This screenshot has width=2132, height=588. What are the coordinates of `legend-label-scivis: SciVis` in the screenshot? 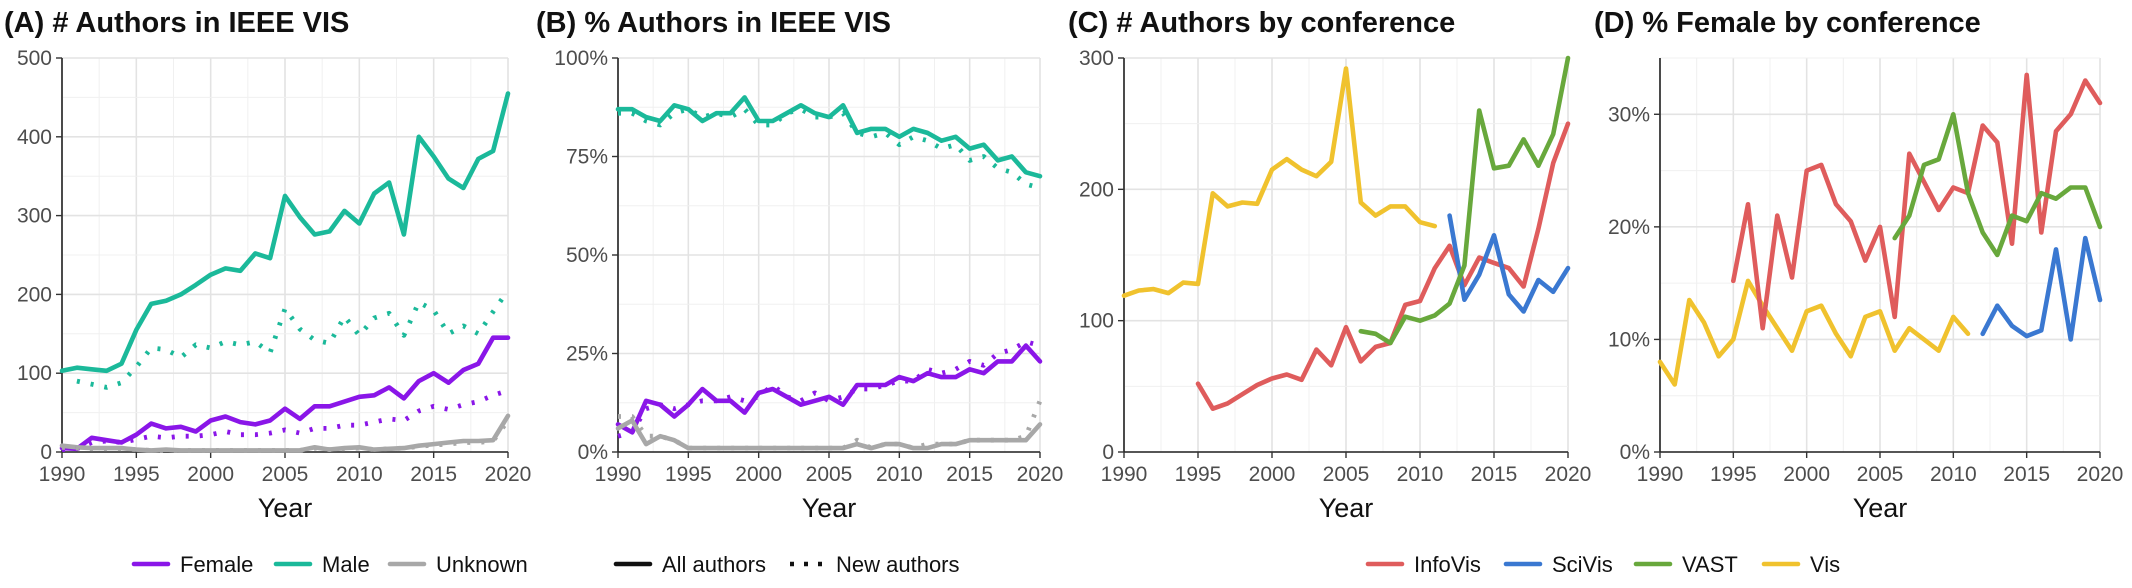 It's located at (1582, 564).